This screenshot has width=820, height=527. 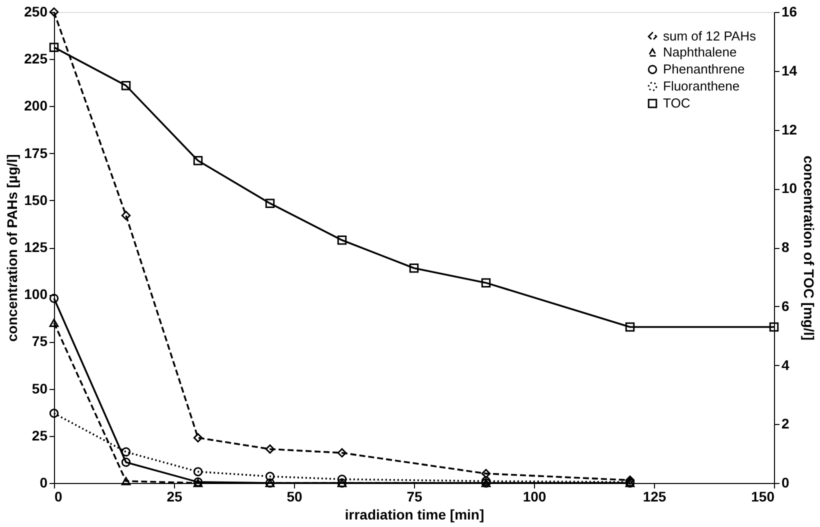 I want to click on x-tick-label: 25, so click(x=174, y=496).